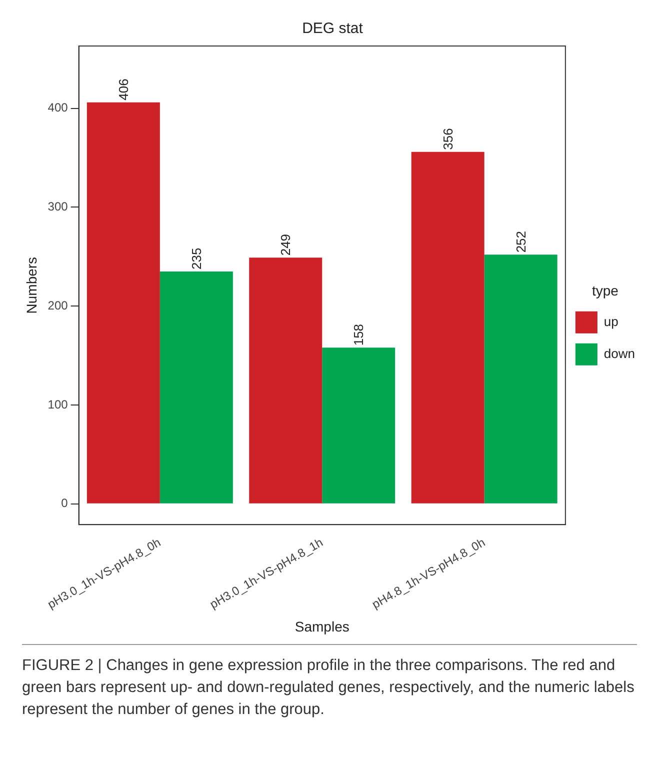 The width and height of the screenshot is (655, 763). I want to click on y-tick-label: 300, so click(58, 207).